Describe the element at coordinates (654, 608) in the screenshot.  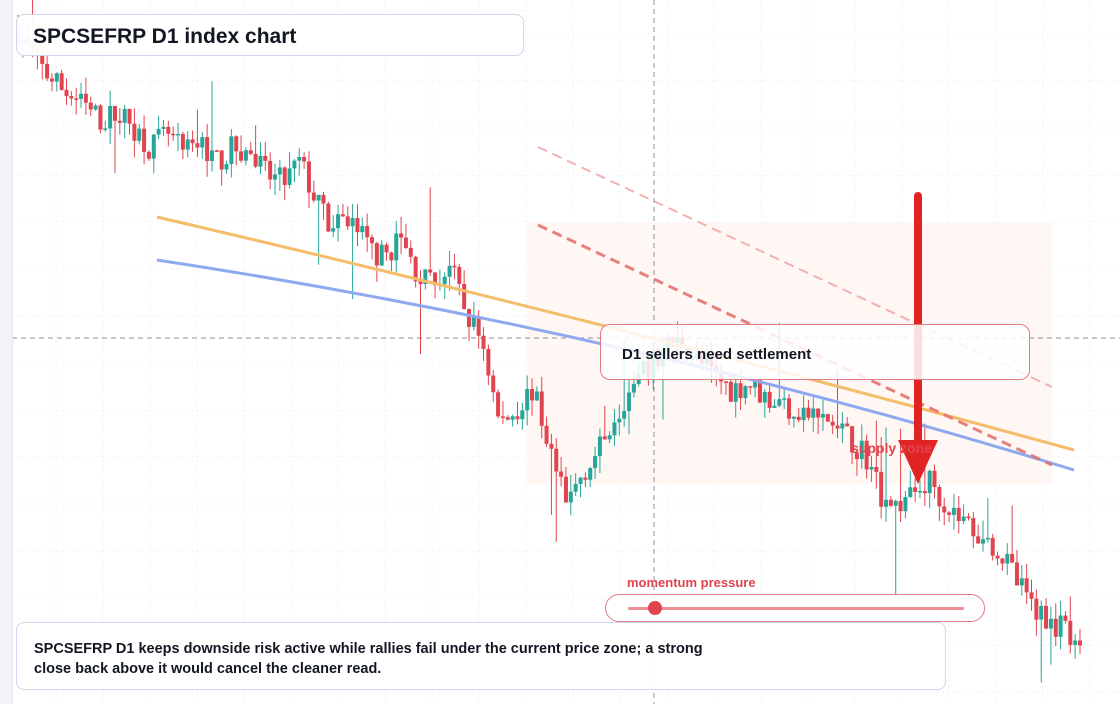
I see `momentum-knob` at that location.